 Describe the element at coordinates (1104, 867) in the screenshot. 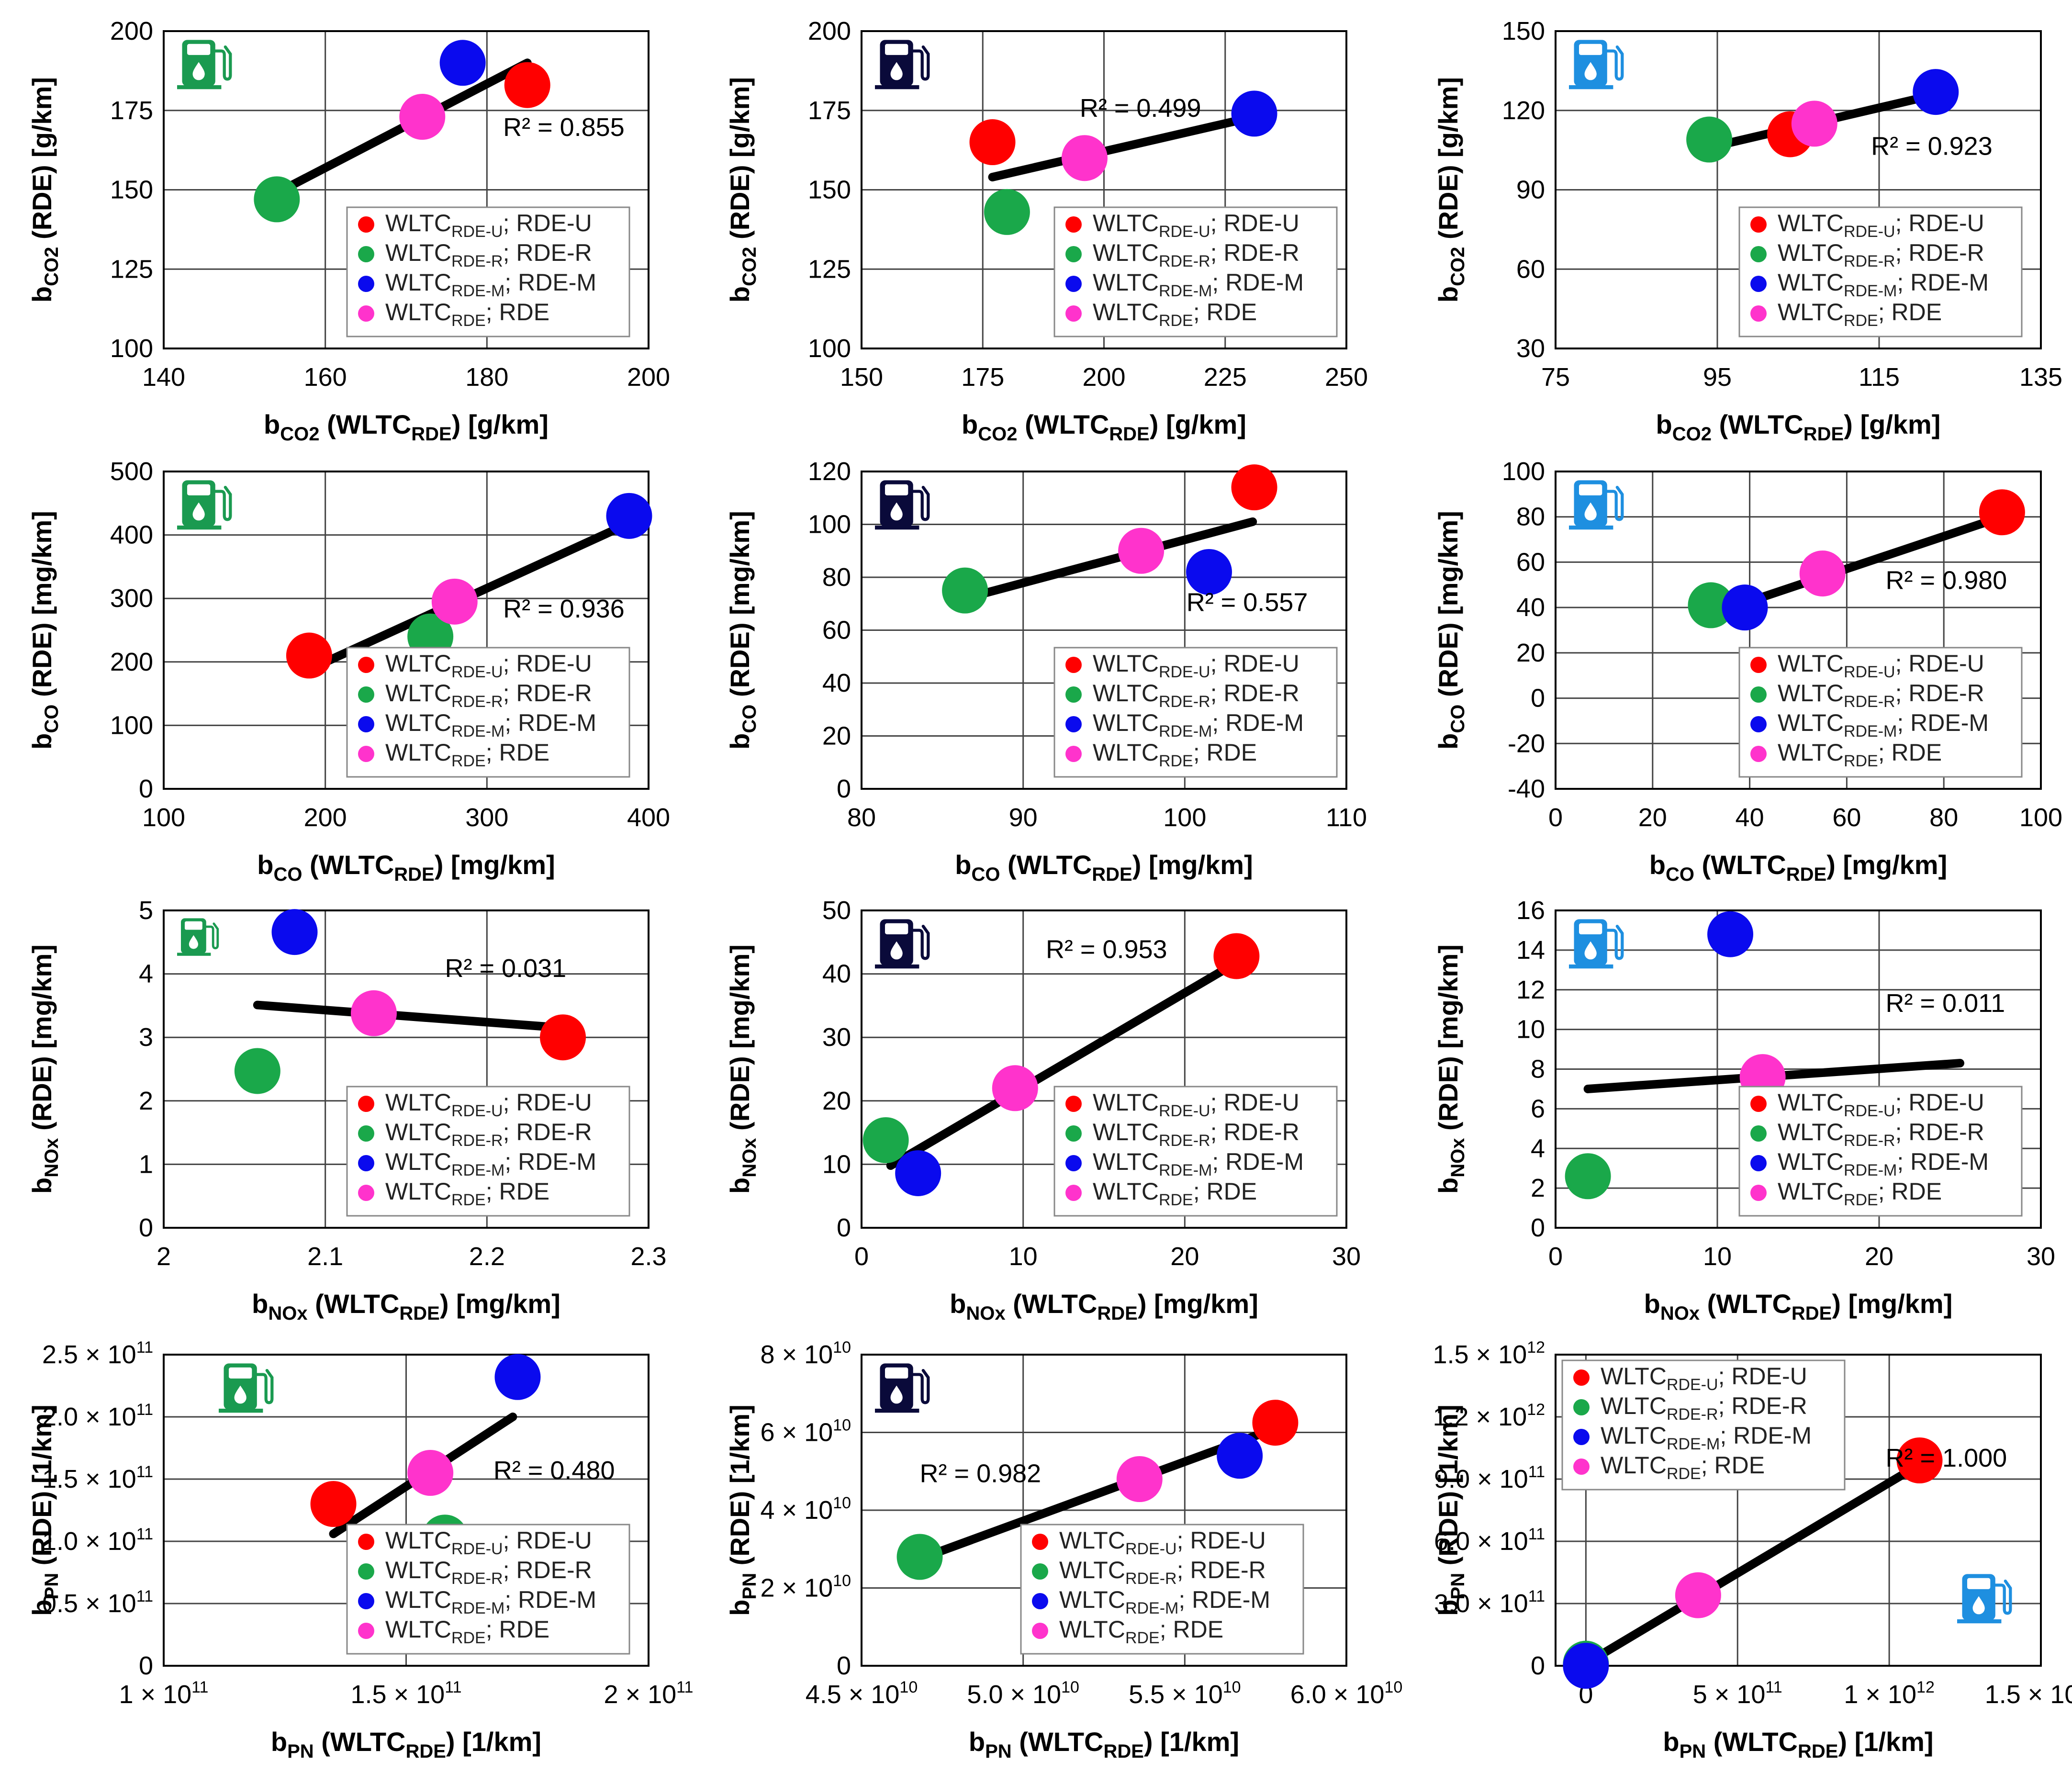

I see `x-axis-label: bCO (WLTCRDE) [mg/km]` at that location.